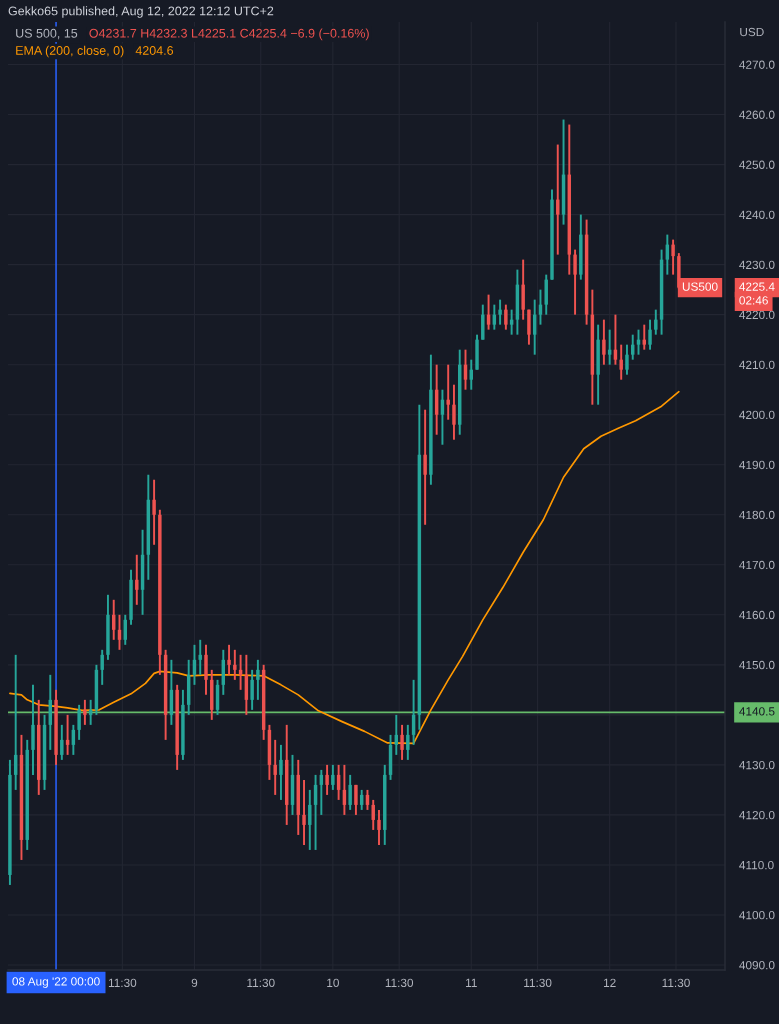  I want to click on y-tick-label: 4130.0, so click(757, 765).